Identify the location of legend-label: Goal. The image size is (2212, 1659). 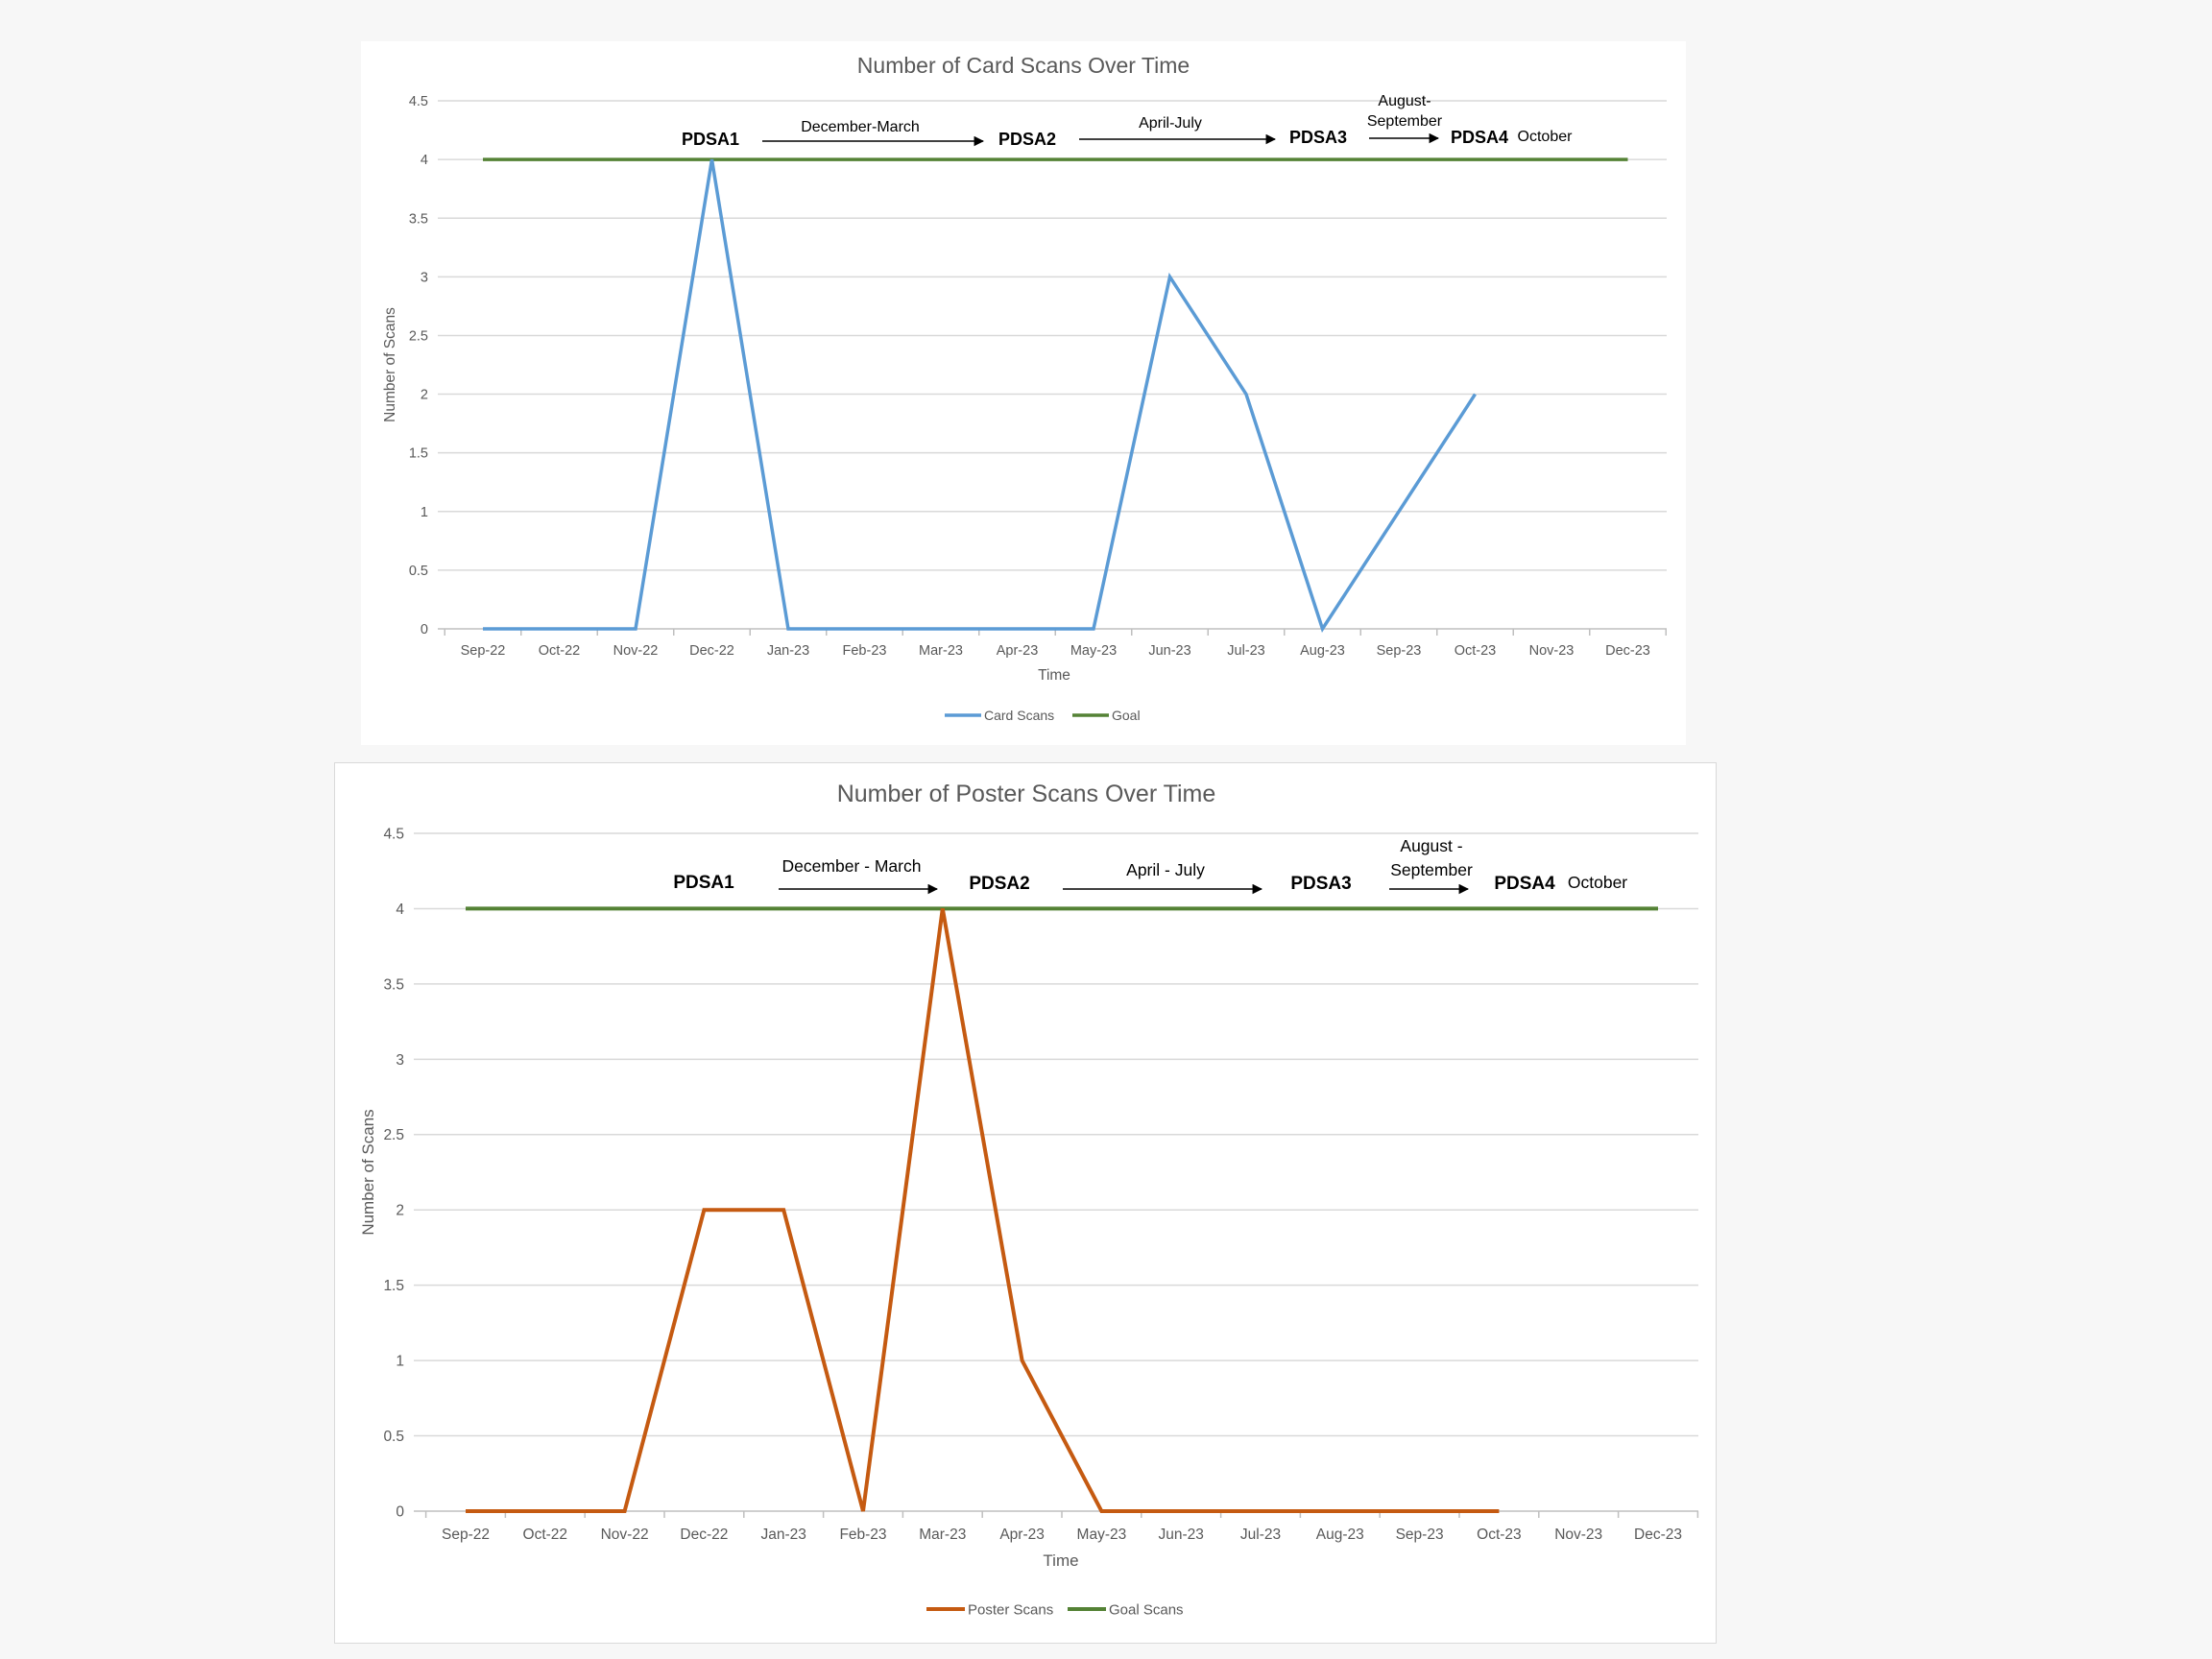
(1126, 716).